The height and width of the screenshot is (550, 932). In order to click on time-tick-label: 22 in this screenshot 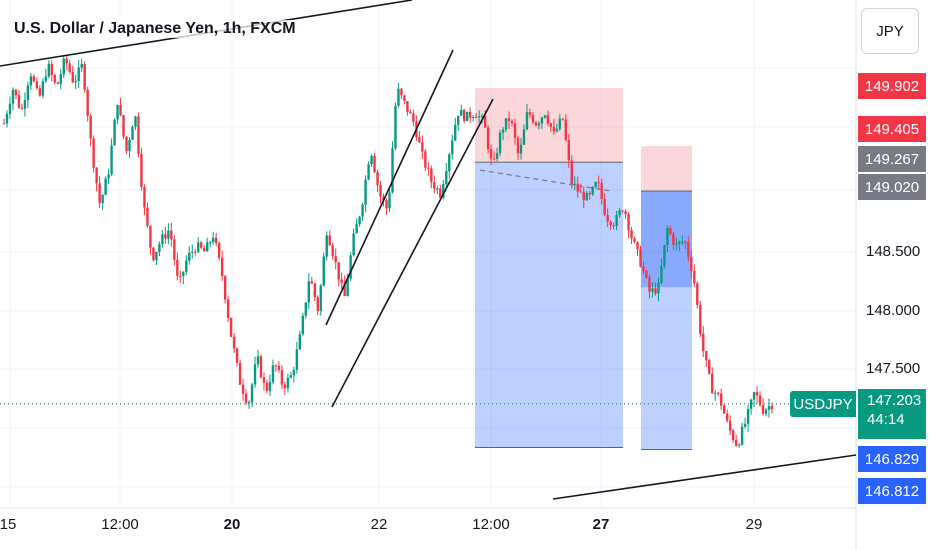, I will do `click(379, 524)`.